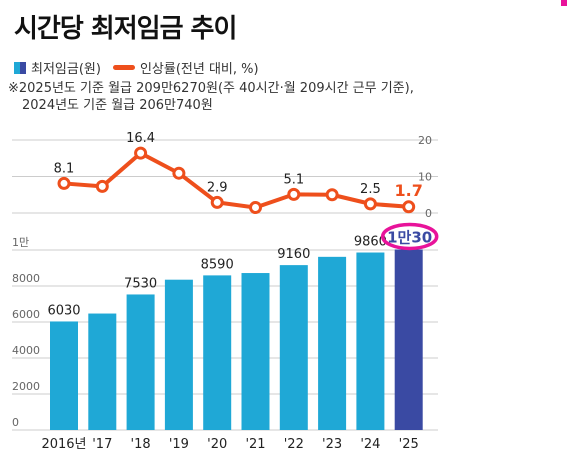  I want to click on bar-y-tick-label: 2000, so click(26, 386).